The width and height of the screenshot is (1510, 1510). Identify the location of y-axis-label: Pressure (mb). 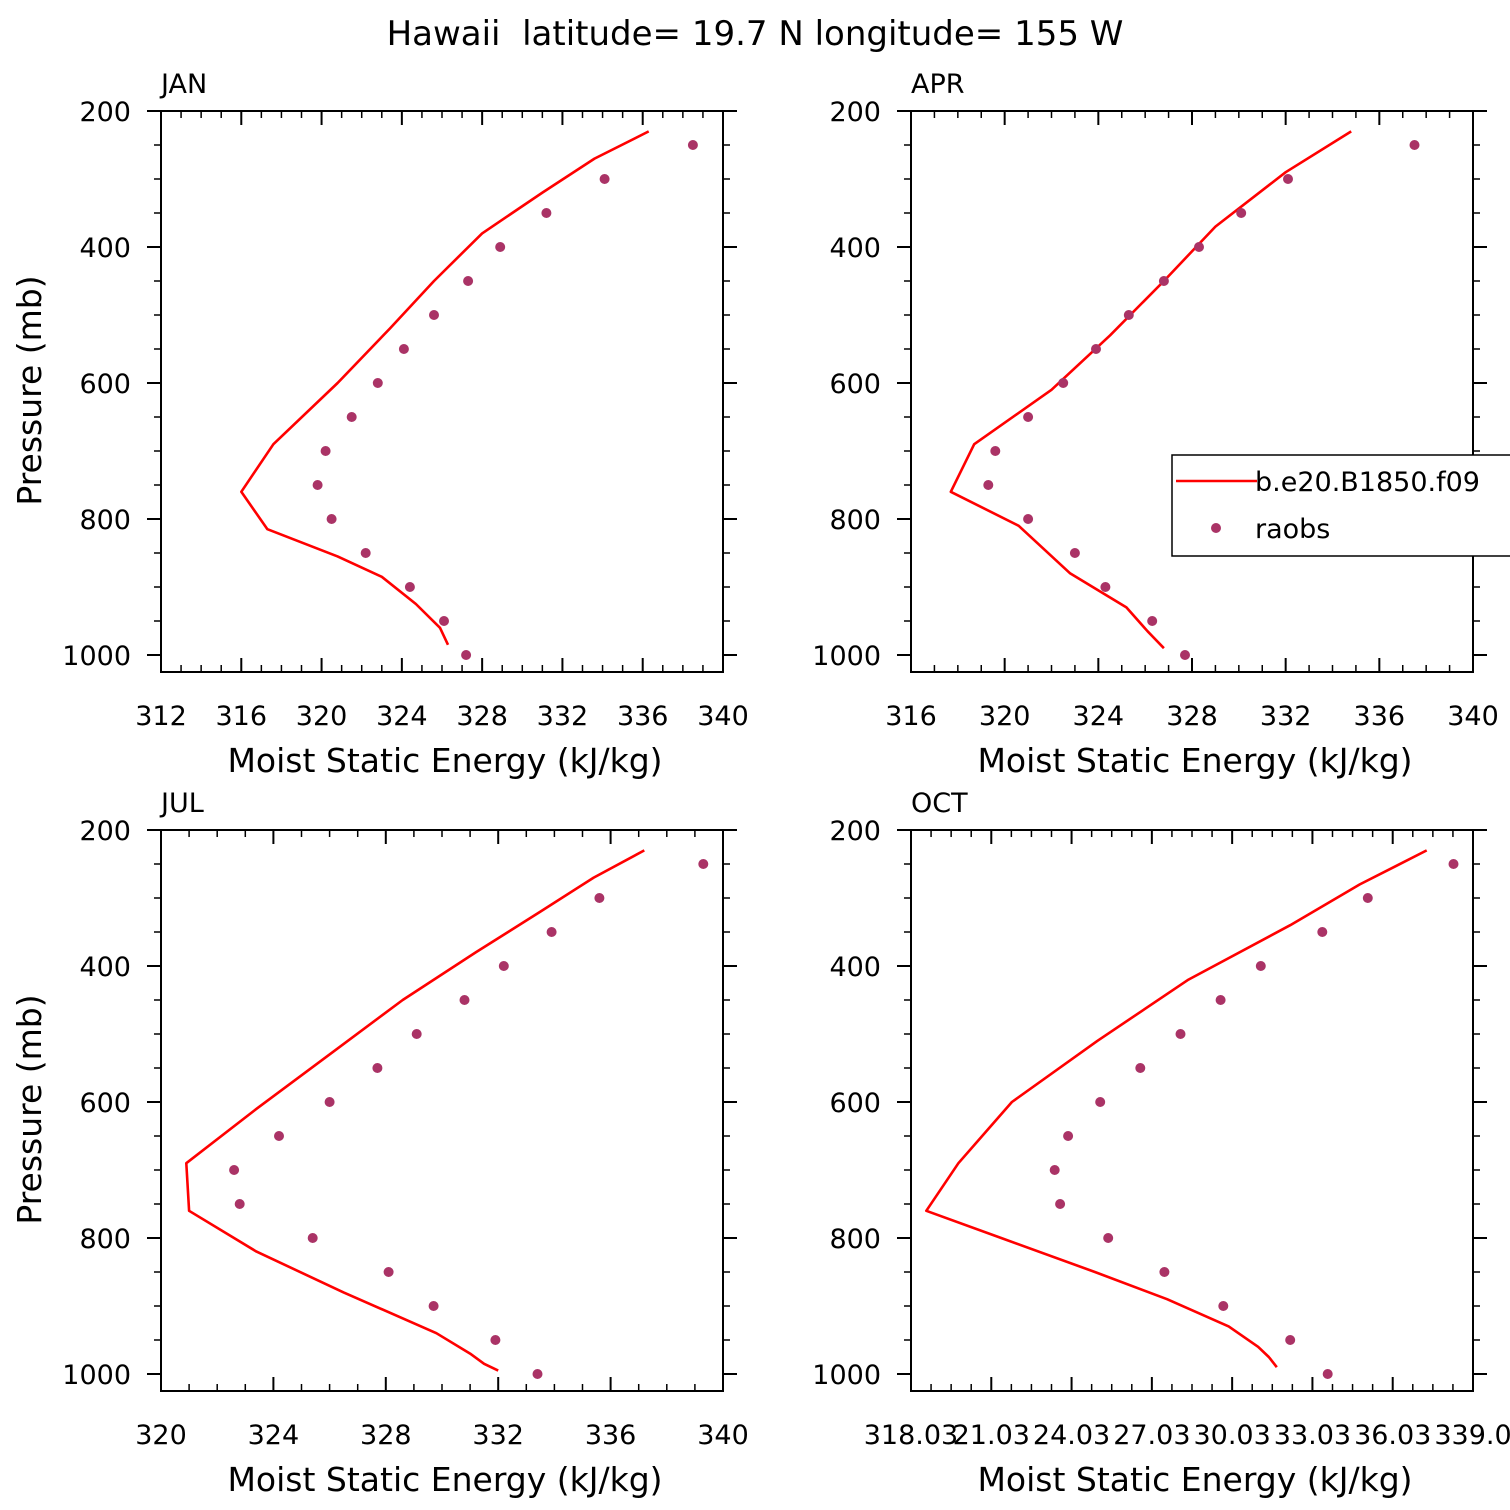
(29, 390).